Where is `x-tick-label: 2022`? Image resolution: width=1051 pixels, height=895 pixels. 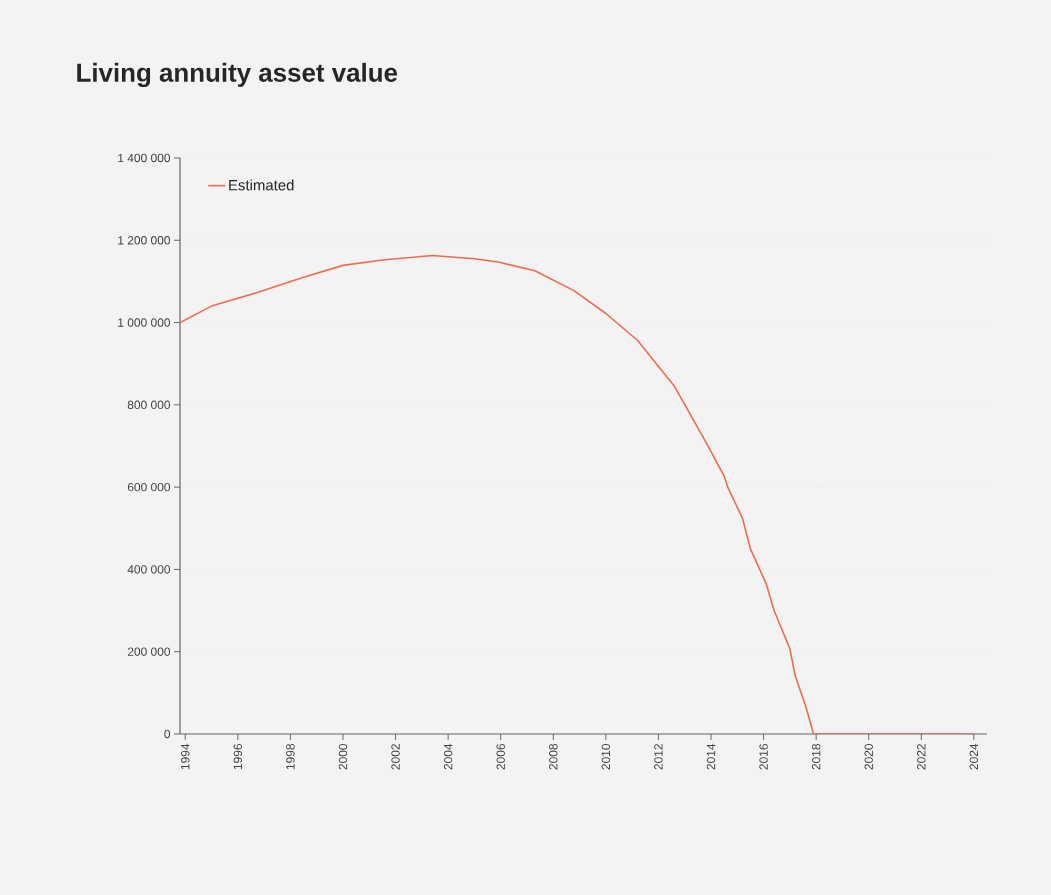 x-tick-label: 2022 is located at coordinates (921, 757).